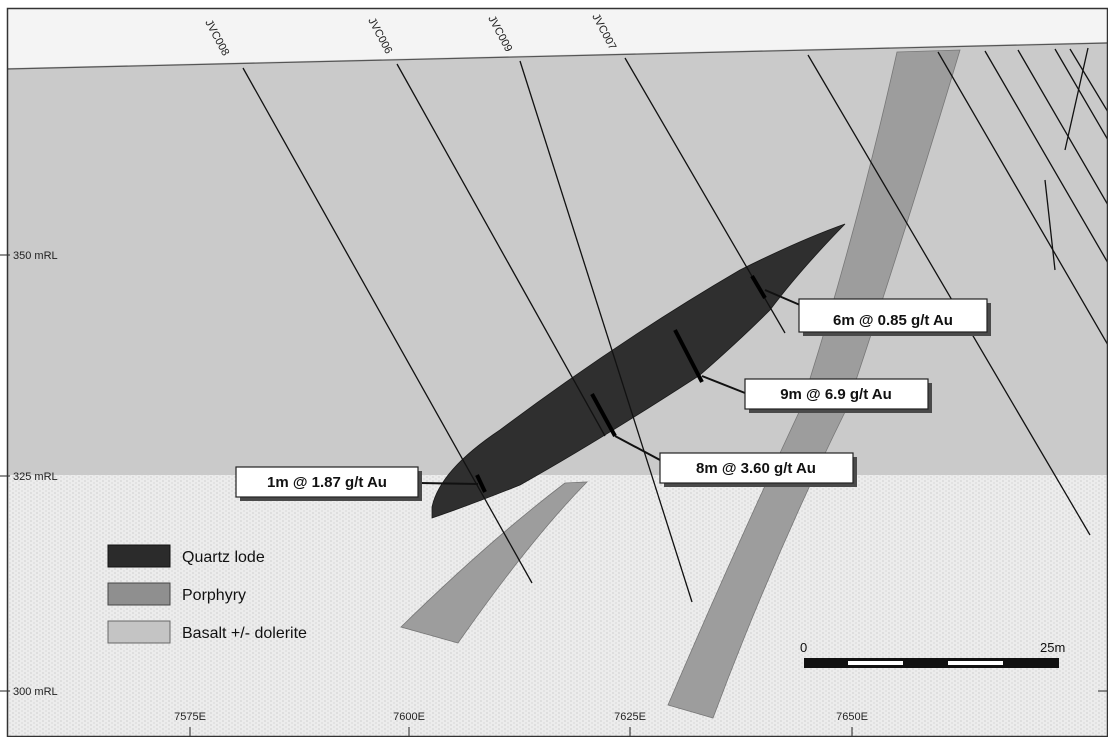 This screenshot has height=737, width=1108. What do you see at coordinates (409, 717) in the screenshot?
I see `easting-label-7600: 7600E` at bounding box center [409, 717].